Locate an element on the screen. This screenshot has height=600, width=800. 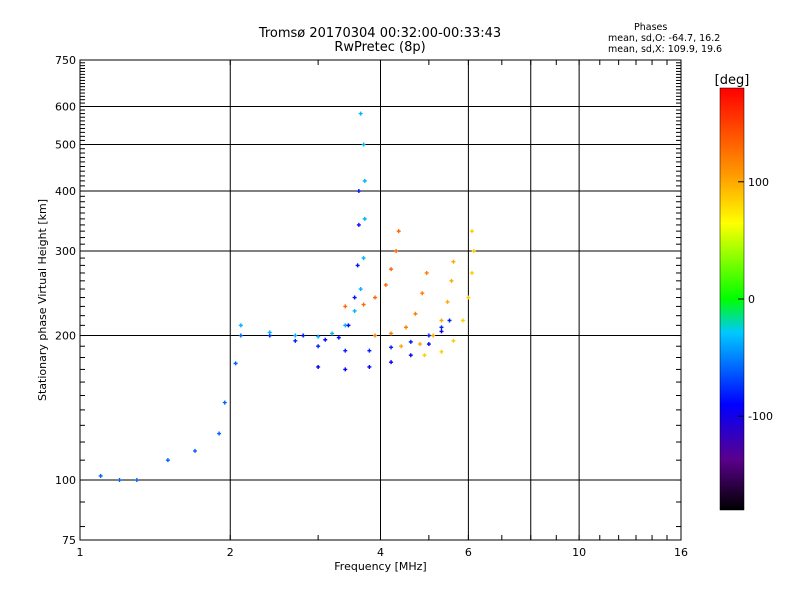
y-tick-label: 500 is located at coordinates (65, 145).